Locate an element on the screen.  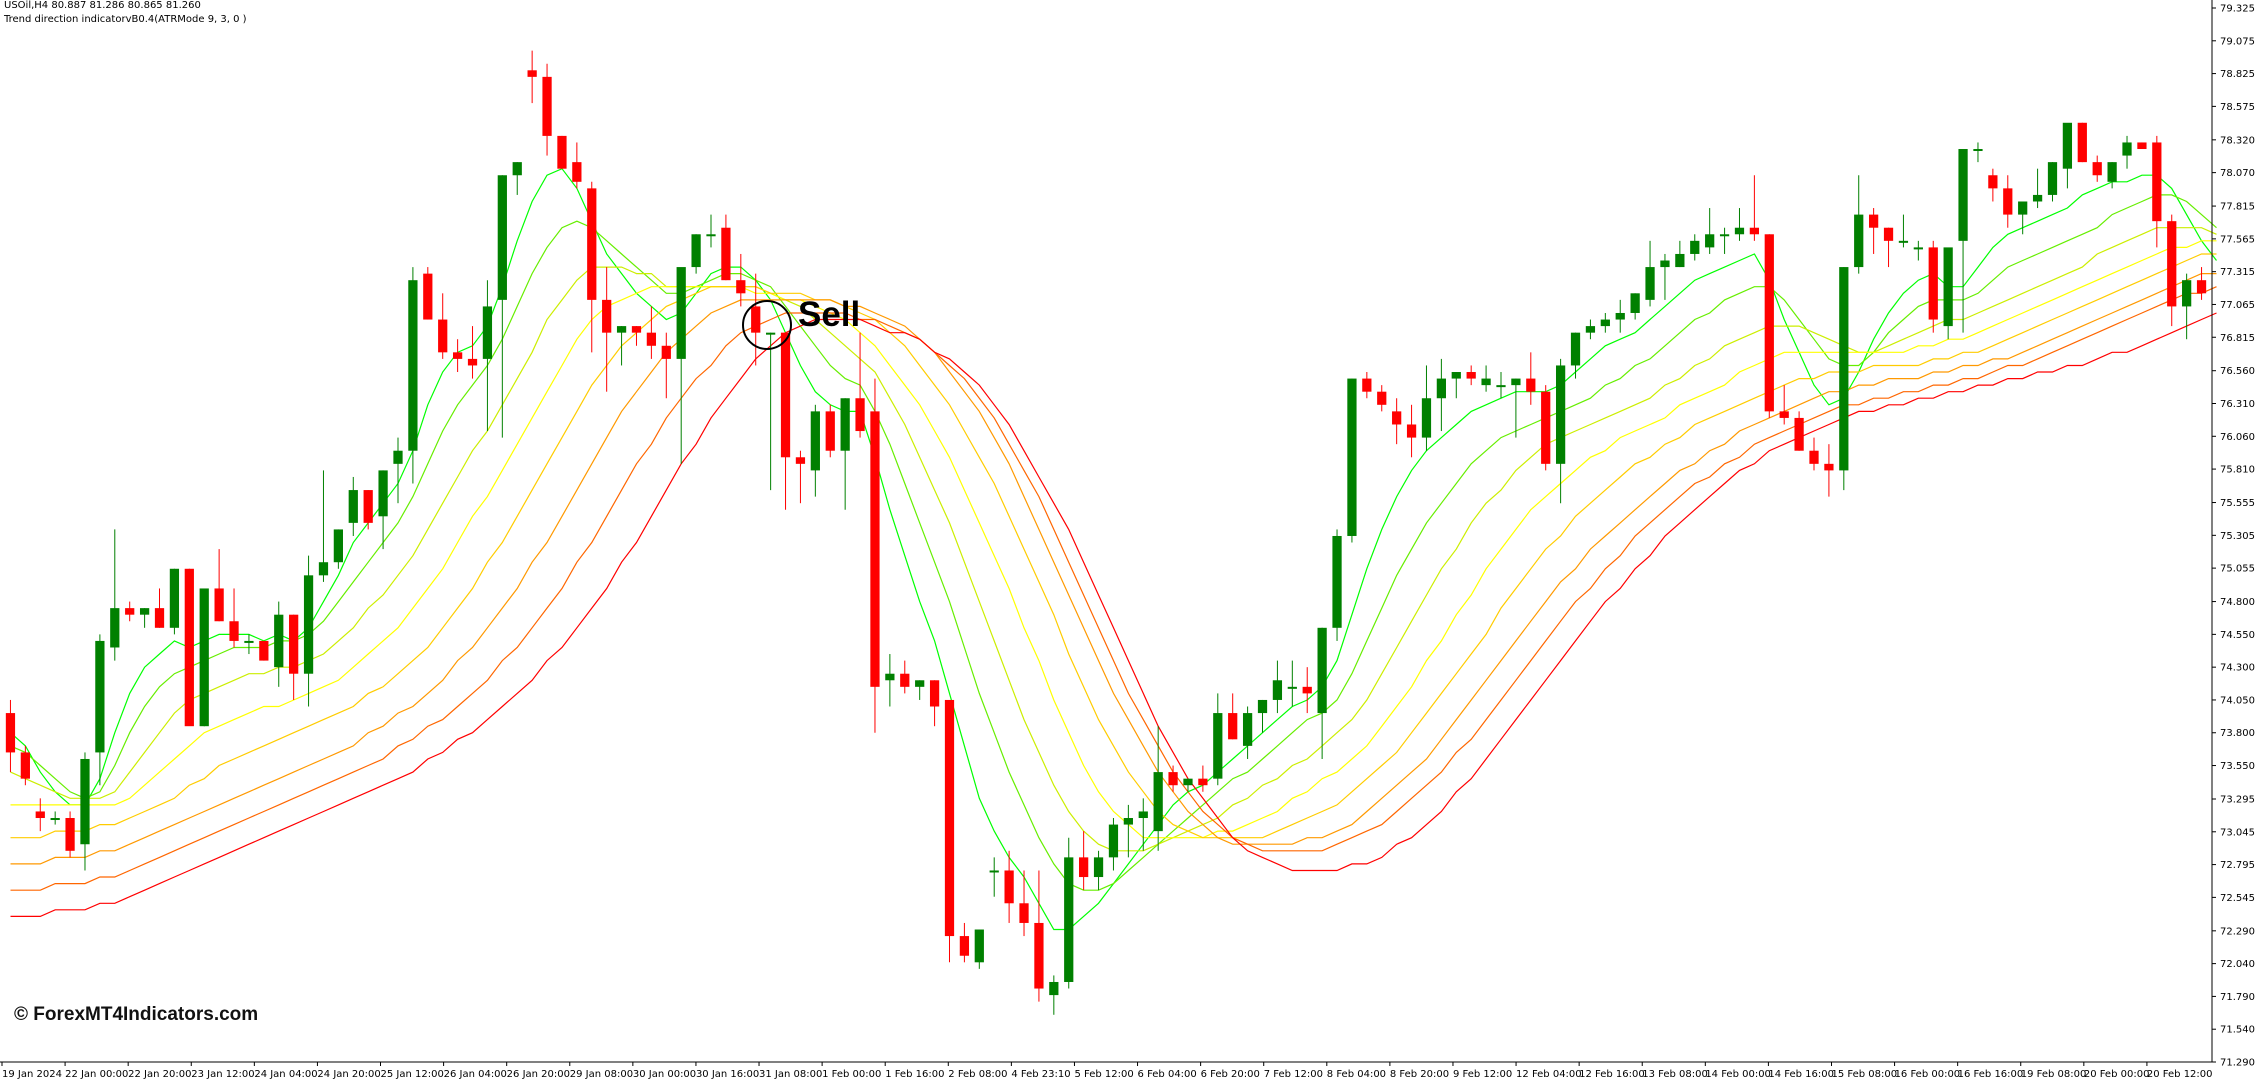
price-tick-label: 72.040 is located at coordinates (2237, 964).